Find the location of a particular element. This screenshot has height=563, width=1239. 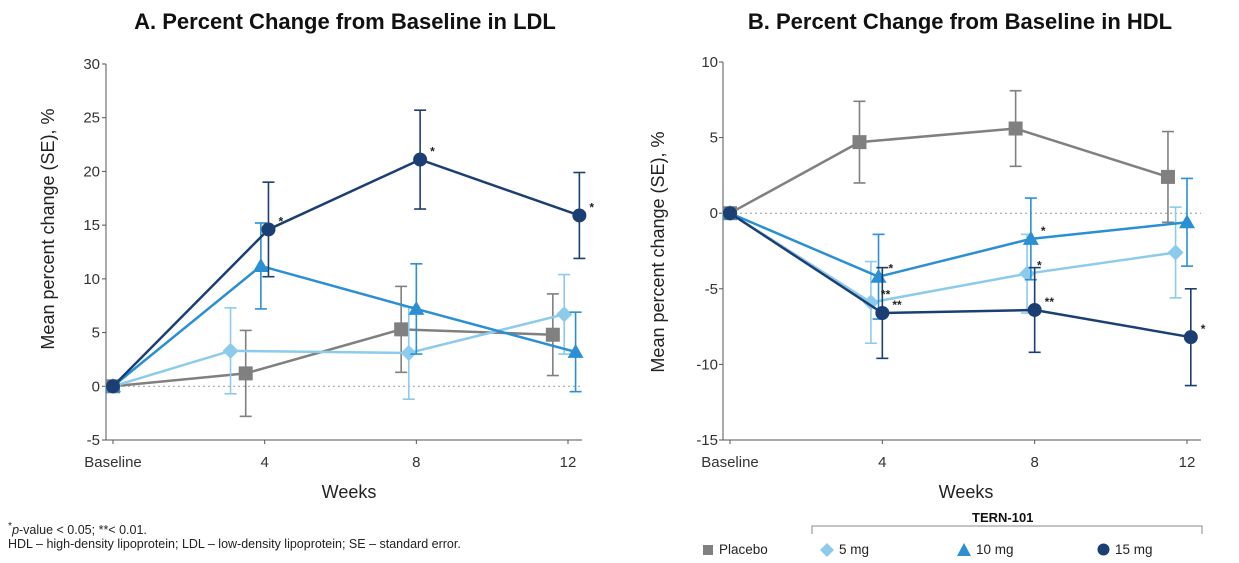

legend-item-15mg: 15 mg is located at coordinates (1125, 549).